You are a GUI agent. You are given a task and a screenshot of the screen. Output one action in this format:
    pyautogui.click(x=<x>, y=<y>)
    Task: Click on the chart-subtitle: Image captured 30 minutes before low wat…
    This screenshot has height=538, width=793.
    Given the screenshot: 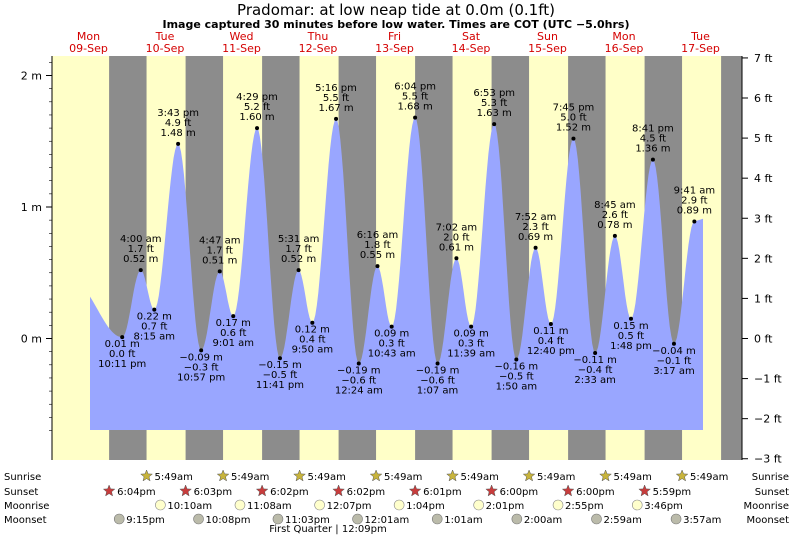 What is the action you would take?
    pyautogui.click(x=395, y=24)
    